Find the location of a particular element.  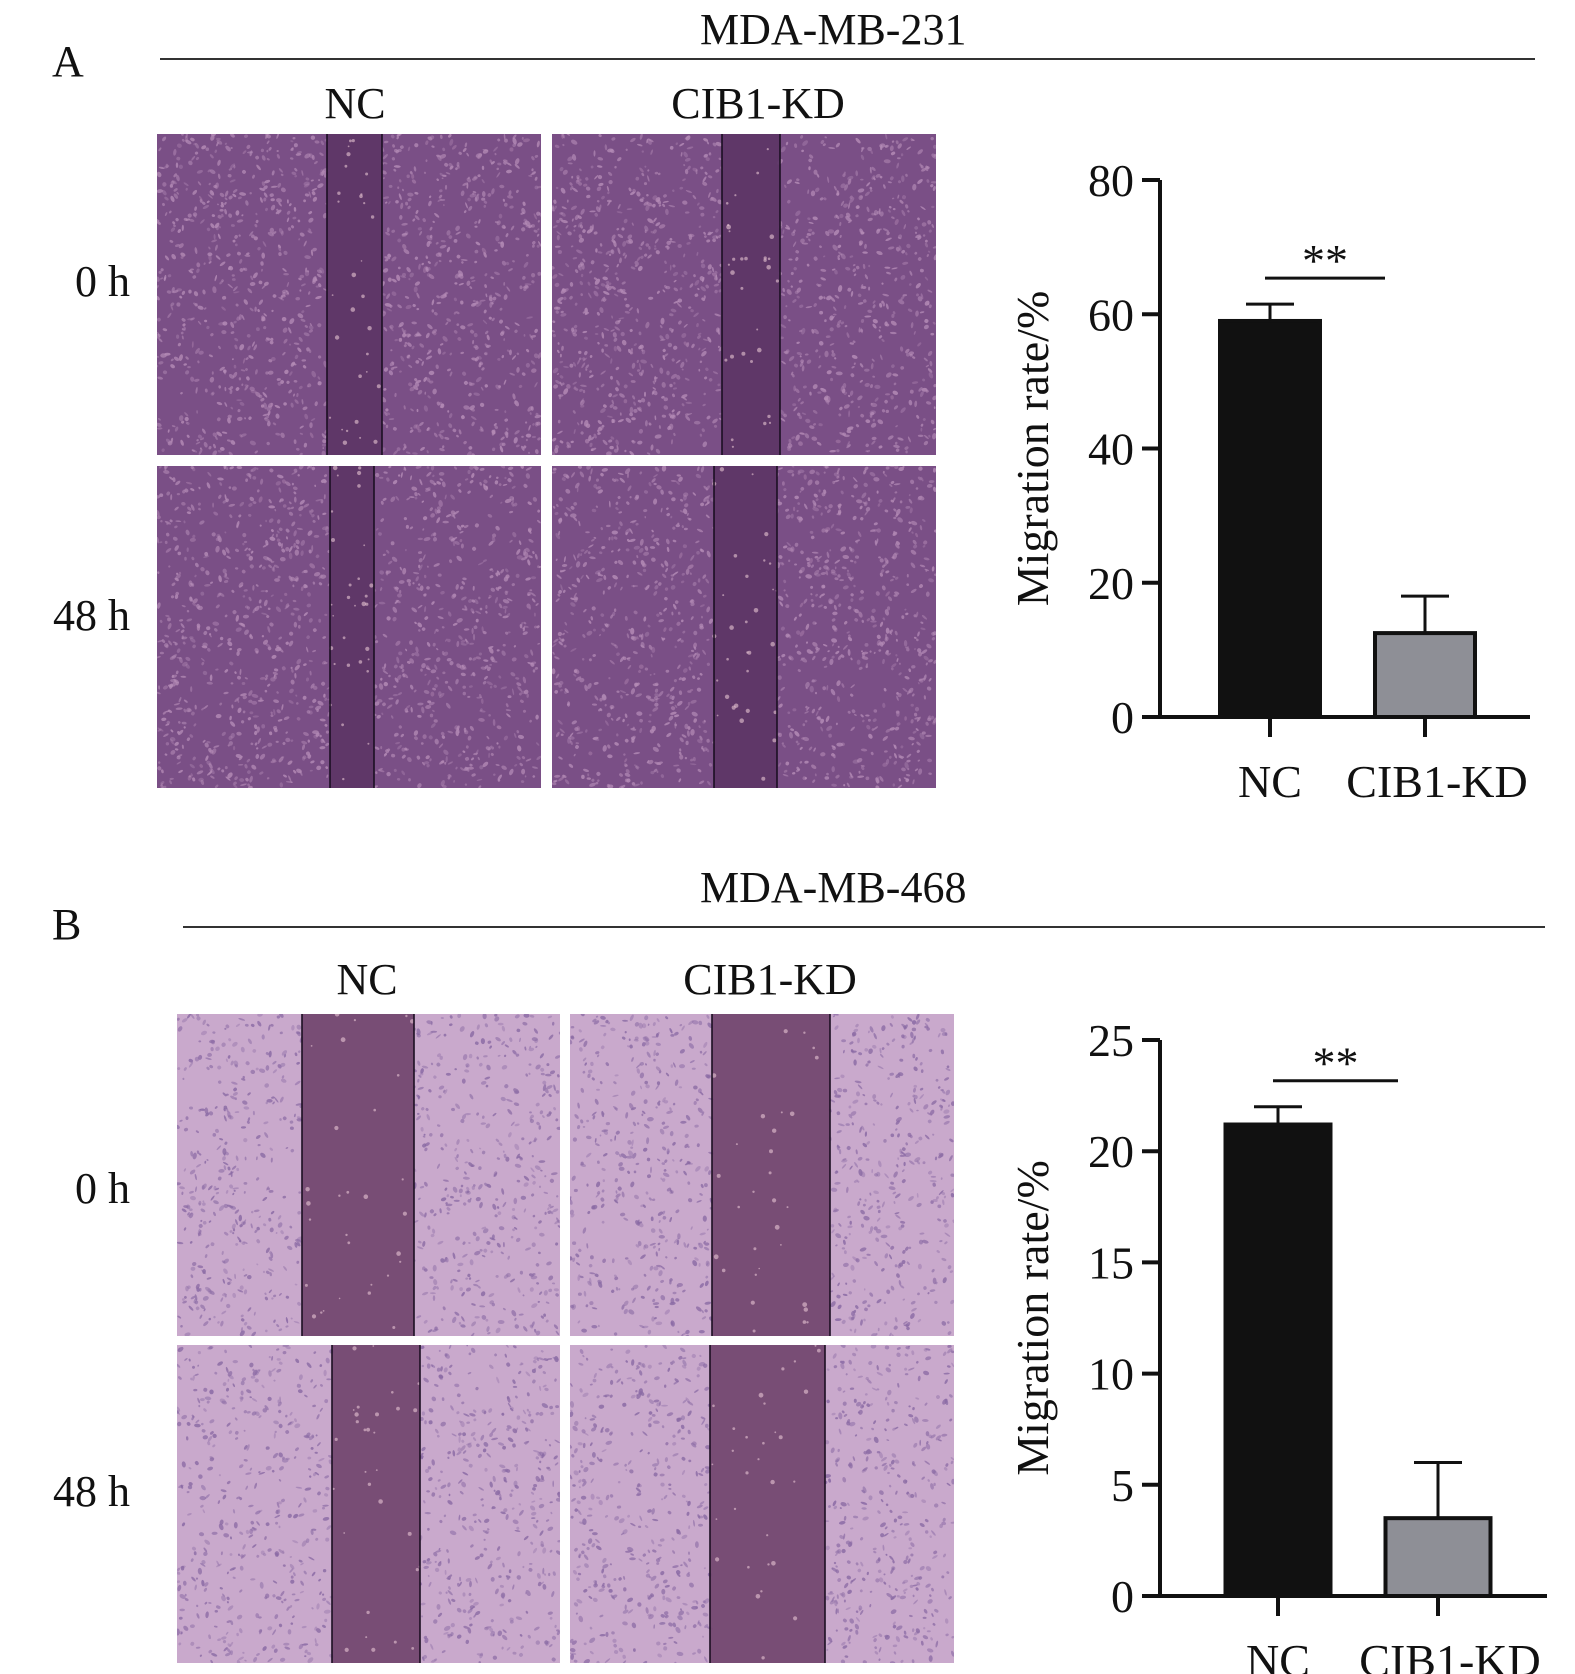

micrograph-a-kd-48h is located at coordinates (744, 627).